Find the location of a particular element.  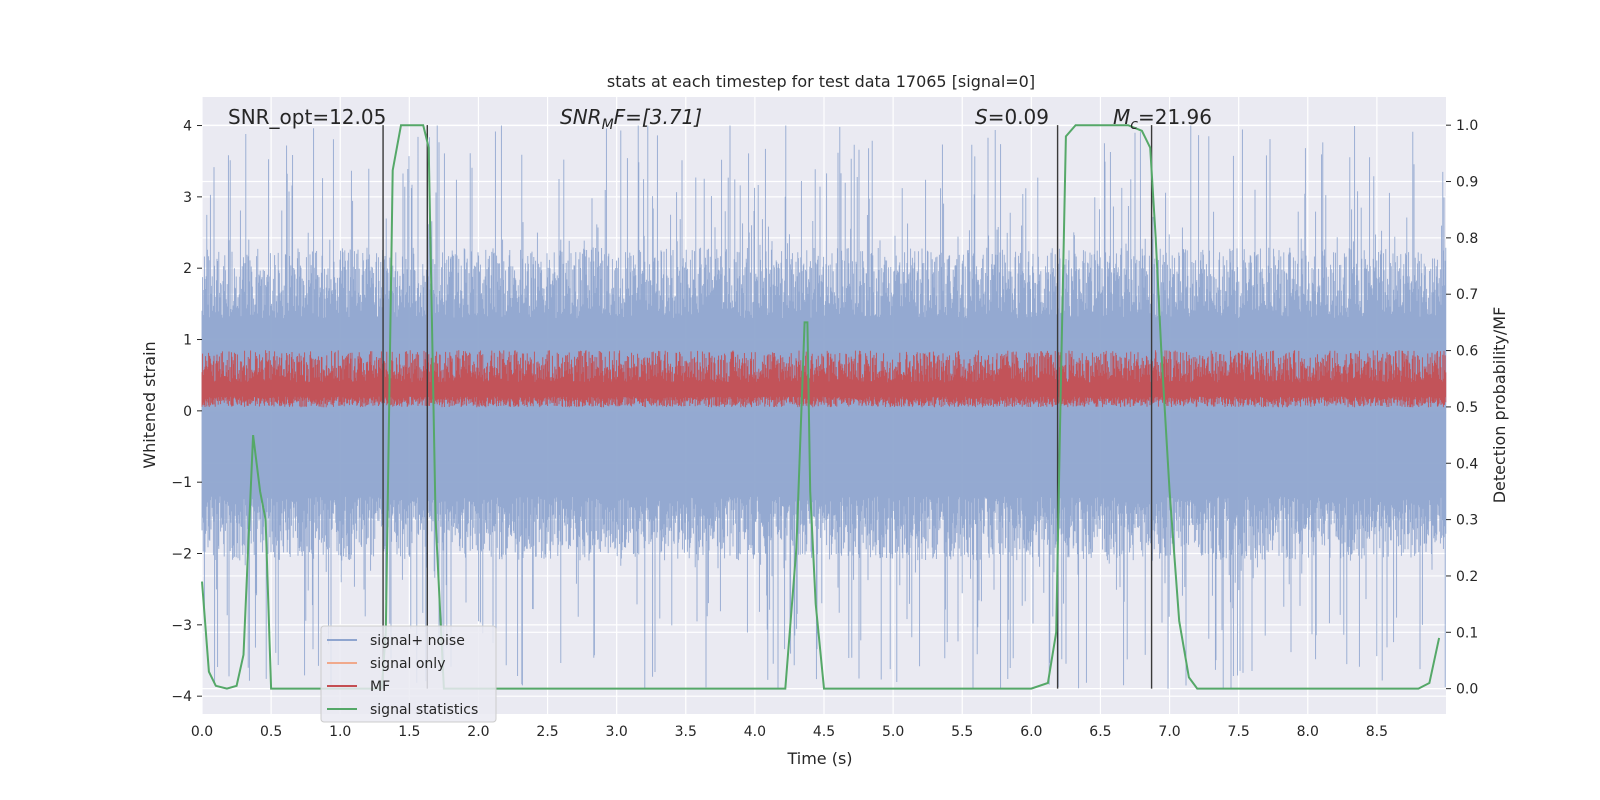

x-tick-label: 1.5 is located at coordinates (409, 732).